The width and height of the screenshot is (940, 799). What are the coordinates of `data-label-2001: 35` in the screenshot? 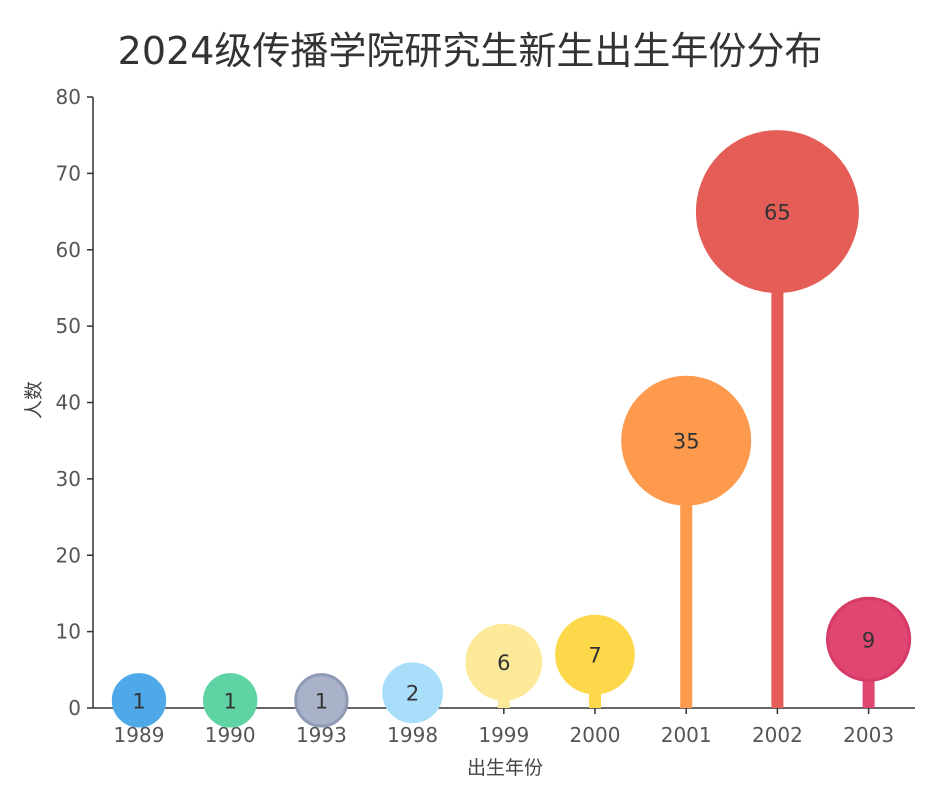 It's located at (686, 442).